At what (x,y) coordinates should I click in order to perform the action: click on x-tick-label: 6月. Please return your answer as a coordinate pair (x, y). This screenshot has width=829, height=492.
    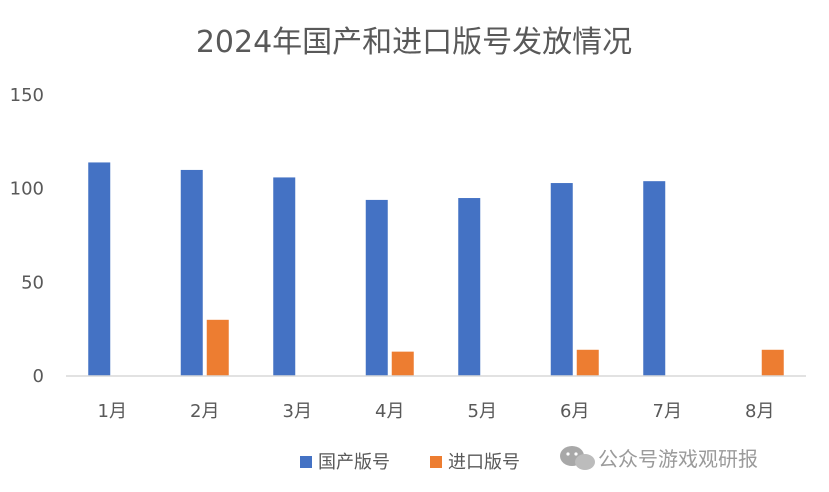
    Looking at the image, I should click on (574, 411).